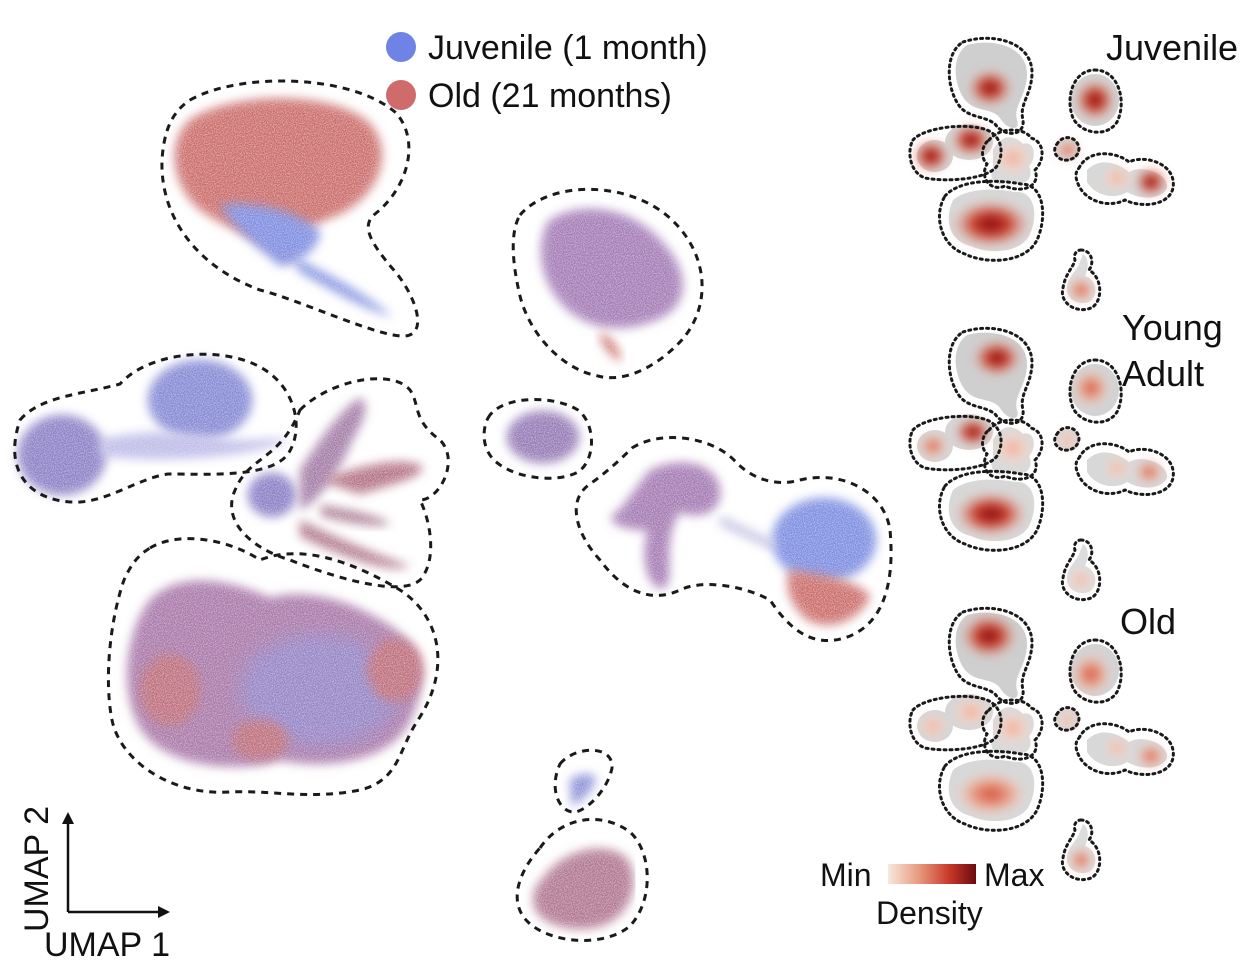 The image size is (1260, 971). I want to click on colorbar-gradient, so click(932, 874).